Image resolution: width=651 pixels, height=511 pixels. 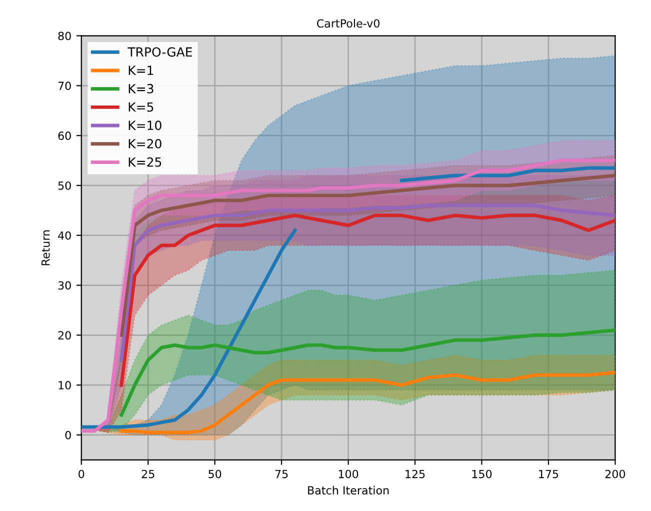 I want to click on y-tick-label: 0, so click(x=68, y=435).